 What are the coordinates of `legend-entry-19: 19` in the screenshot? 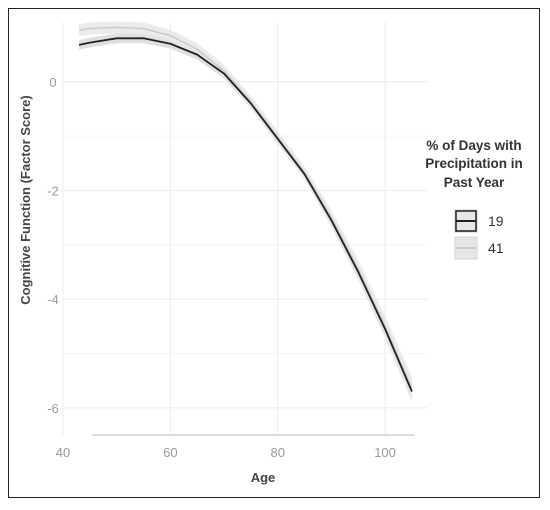 It's located at (479, 221).